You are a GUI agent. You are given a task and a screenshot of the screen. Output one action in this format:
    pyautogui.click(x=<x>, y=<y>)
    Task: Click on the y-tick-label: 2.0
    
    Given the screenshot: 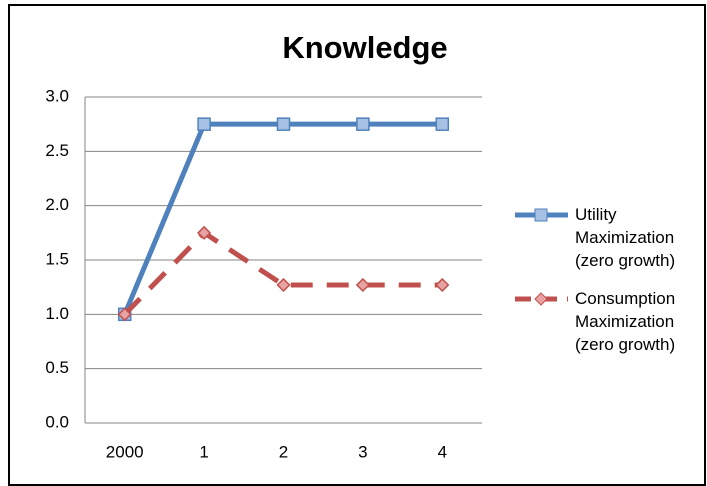 What is the action you would take?
    pyautogui.click(x=57, y=204)
    